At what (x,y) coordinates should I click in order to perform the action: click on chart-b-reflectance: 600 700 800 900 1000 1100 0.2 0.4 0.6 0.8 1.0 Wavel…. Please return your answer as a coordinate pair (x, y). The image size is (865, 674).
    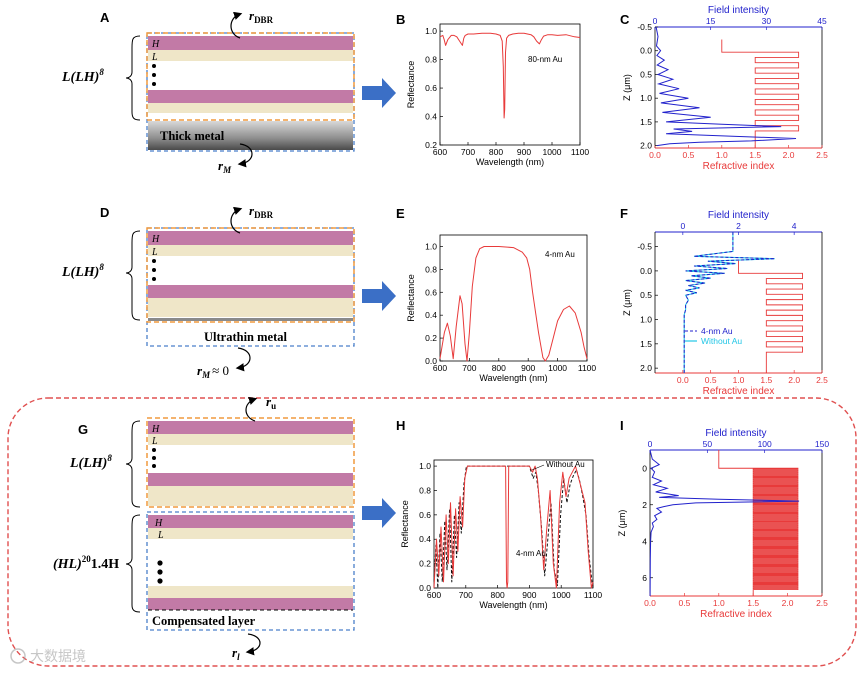
    Looking at the image, I should click on (498, 95).